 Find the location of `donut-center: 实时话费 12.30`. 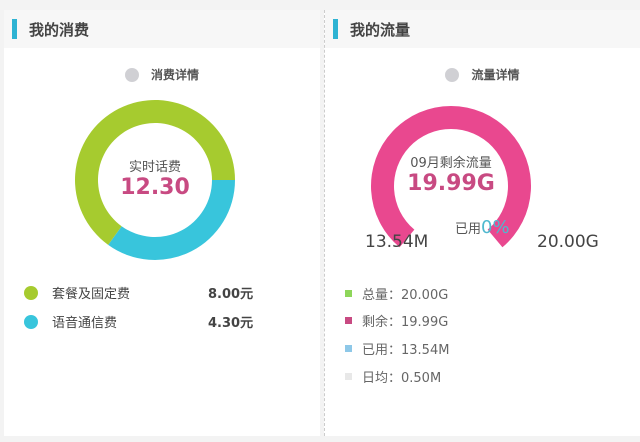

donut-center: 实时话费 12.30 is located at coordinates (155, 178).